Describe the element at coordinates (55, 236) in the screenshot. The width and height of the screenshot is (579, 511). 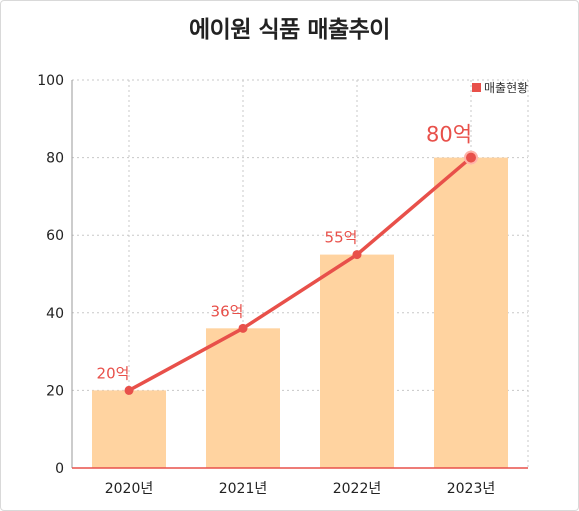
I see `y-tick-label: 60` at that location.